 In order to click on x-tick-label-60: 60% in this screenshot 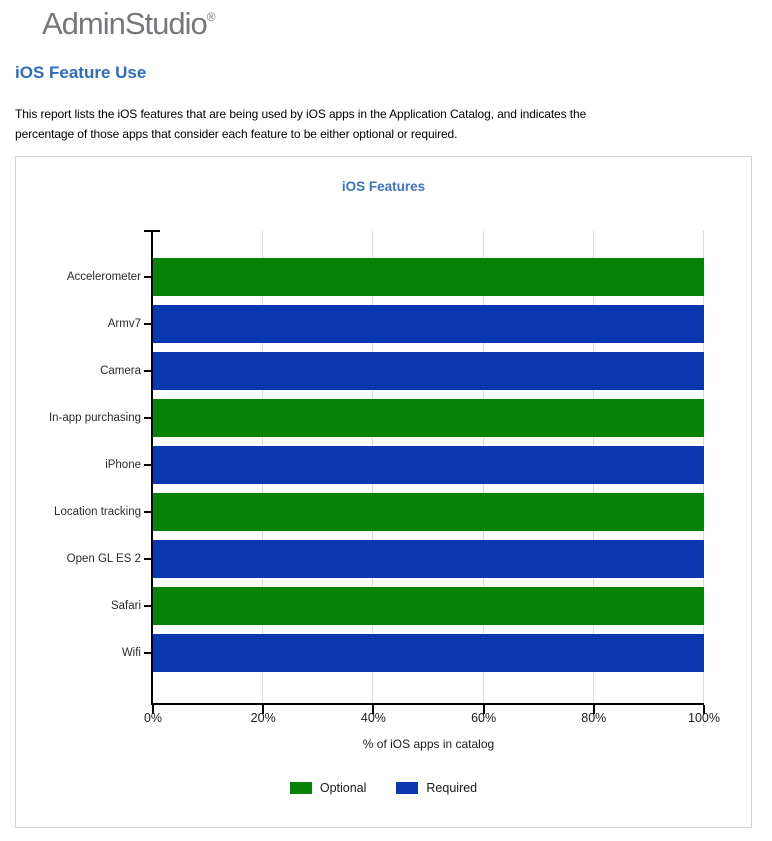, I will do `click(484, 718)`.